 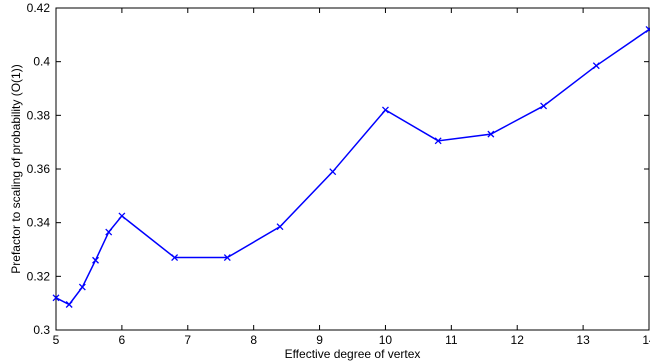 What do you see at coordinates (122, 340) in the screenshot?
I see `x-tick-label: 6` at bounding box center [122, 340].